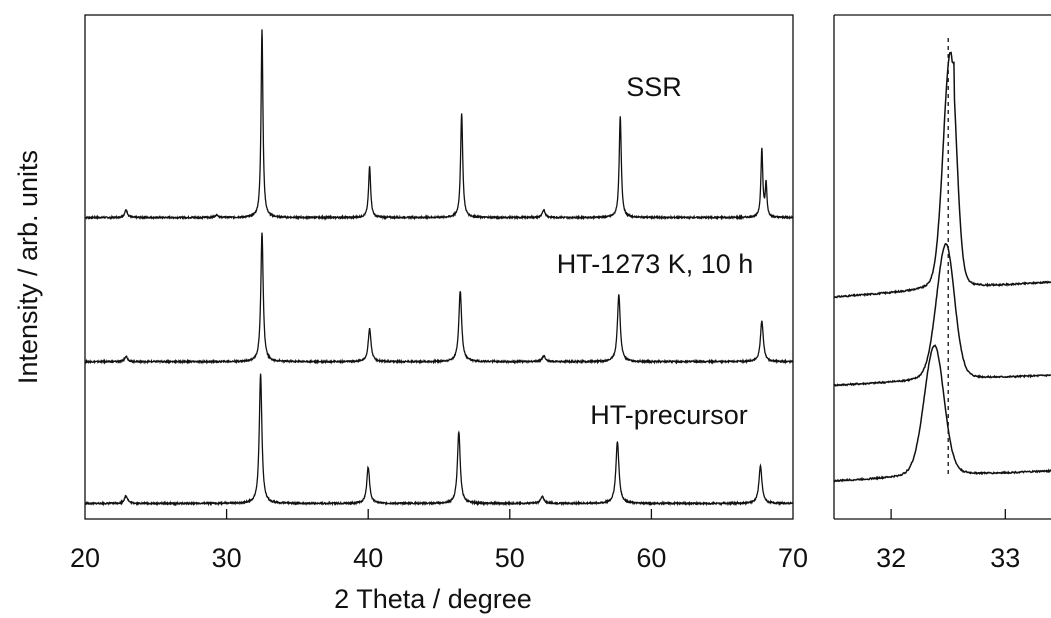  I want to click on x-axis-label: 2 Theta / degree, so click(433, 599).